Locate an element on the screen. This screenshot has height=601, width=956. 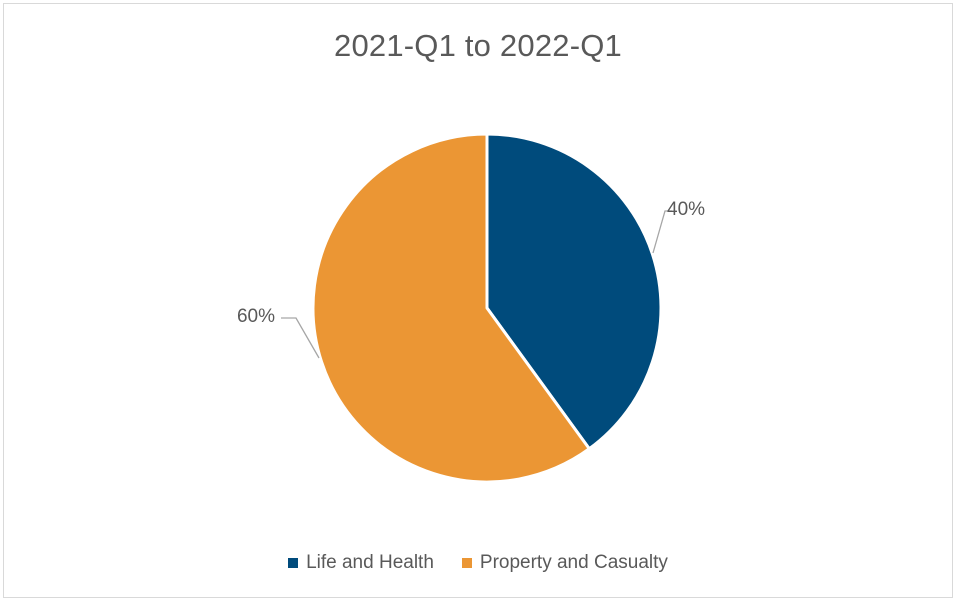
legend-swatch-property-and-casualty is located at coordinates (466, 563).